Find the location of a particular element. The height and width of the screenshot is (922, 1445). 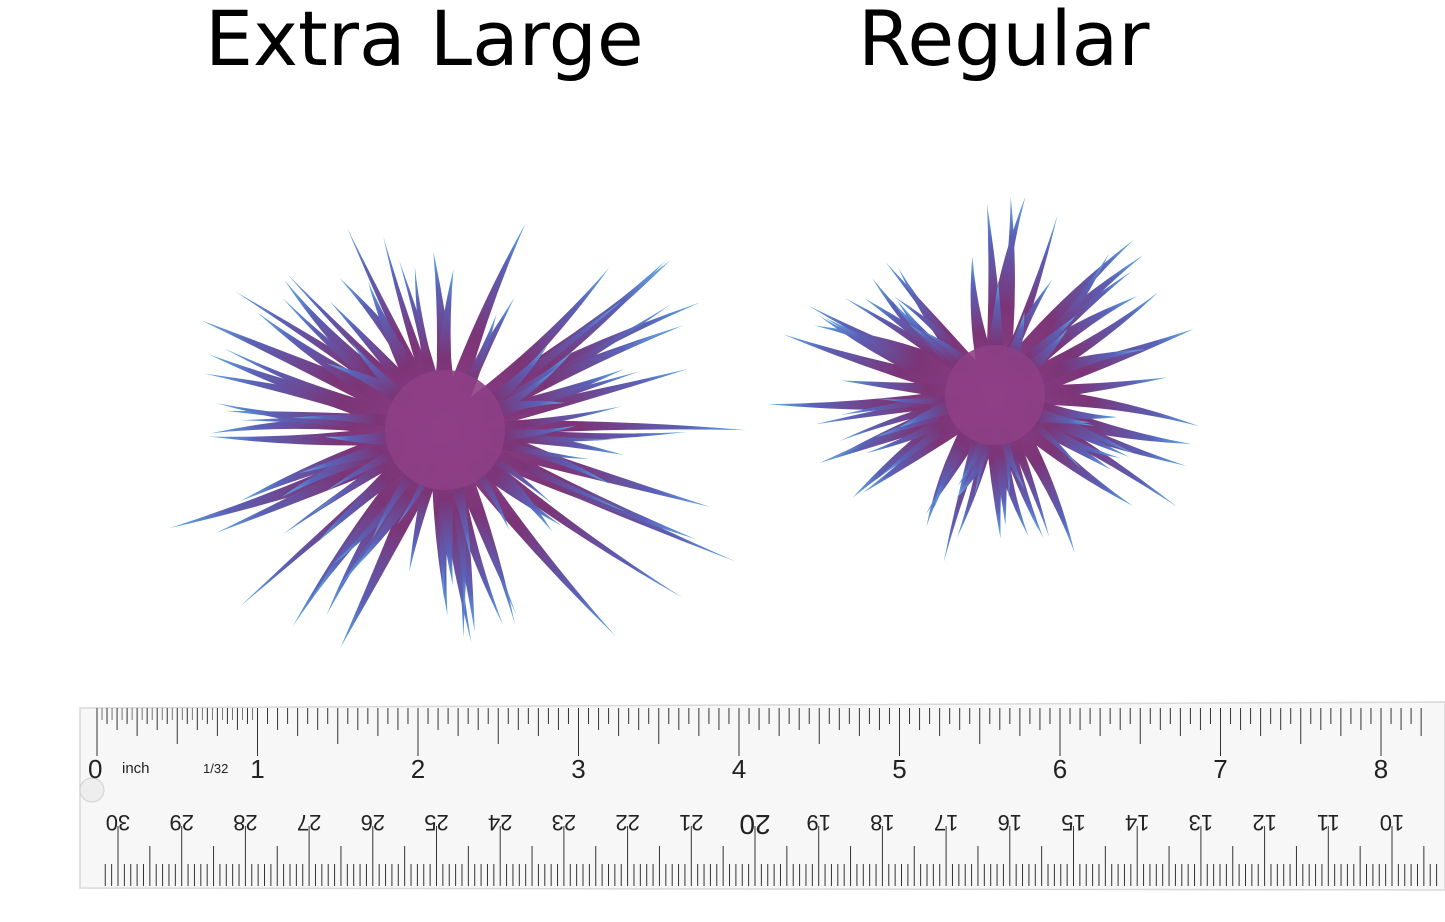

cm-label: 14 is located at coordinates (1137, 822).